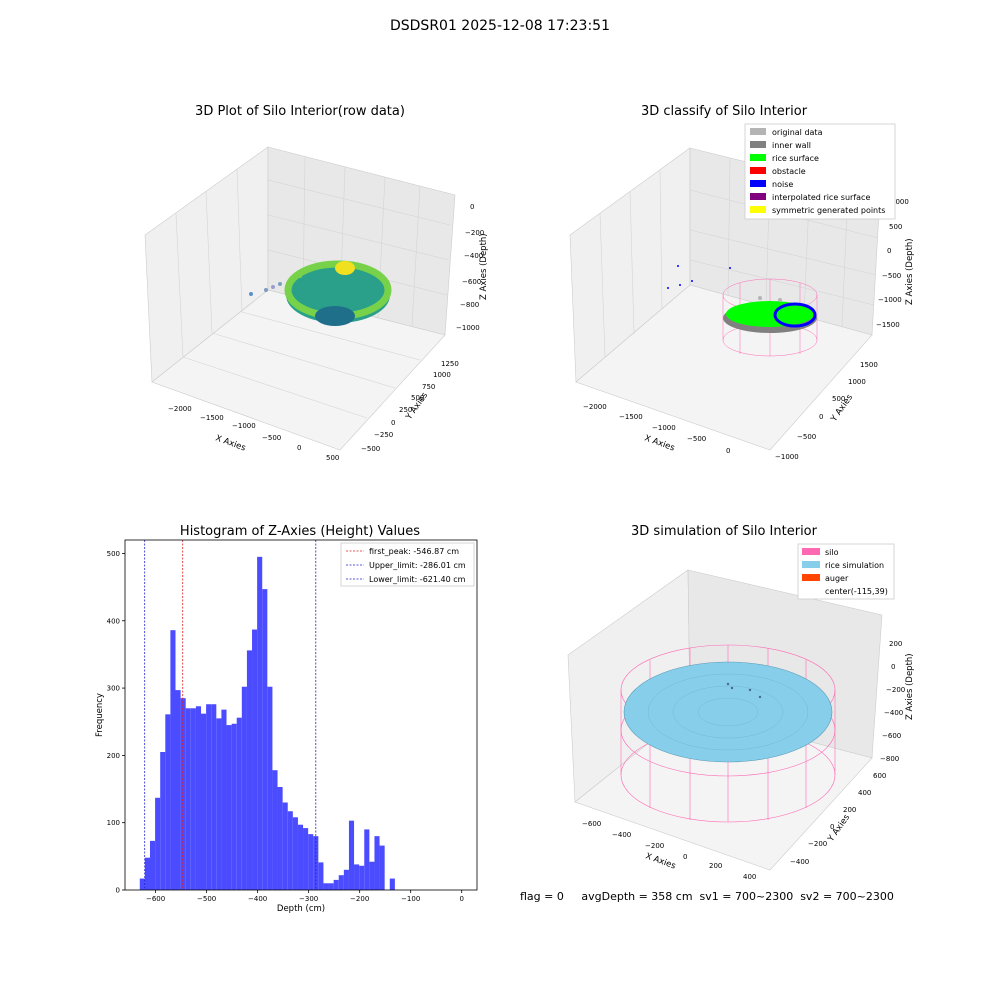  I want to click on raw-ztick: −1000, so click(468, 328).